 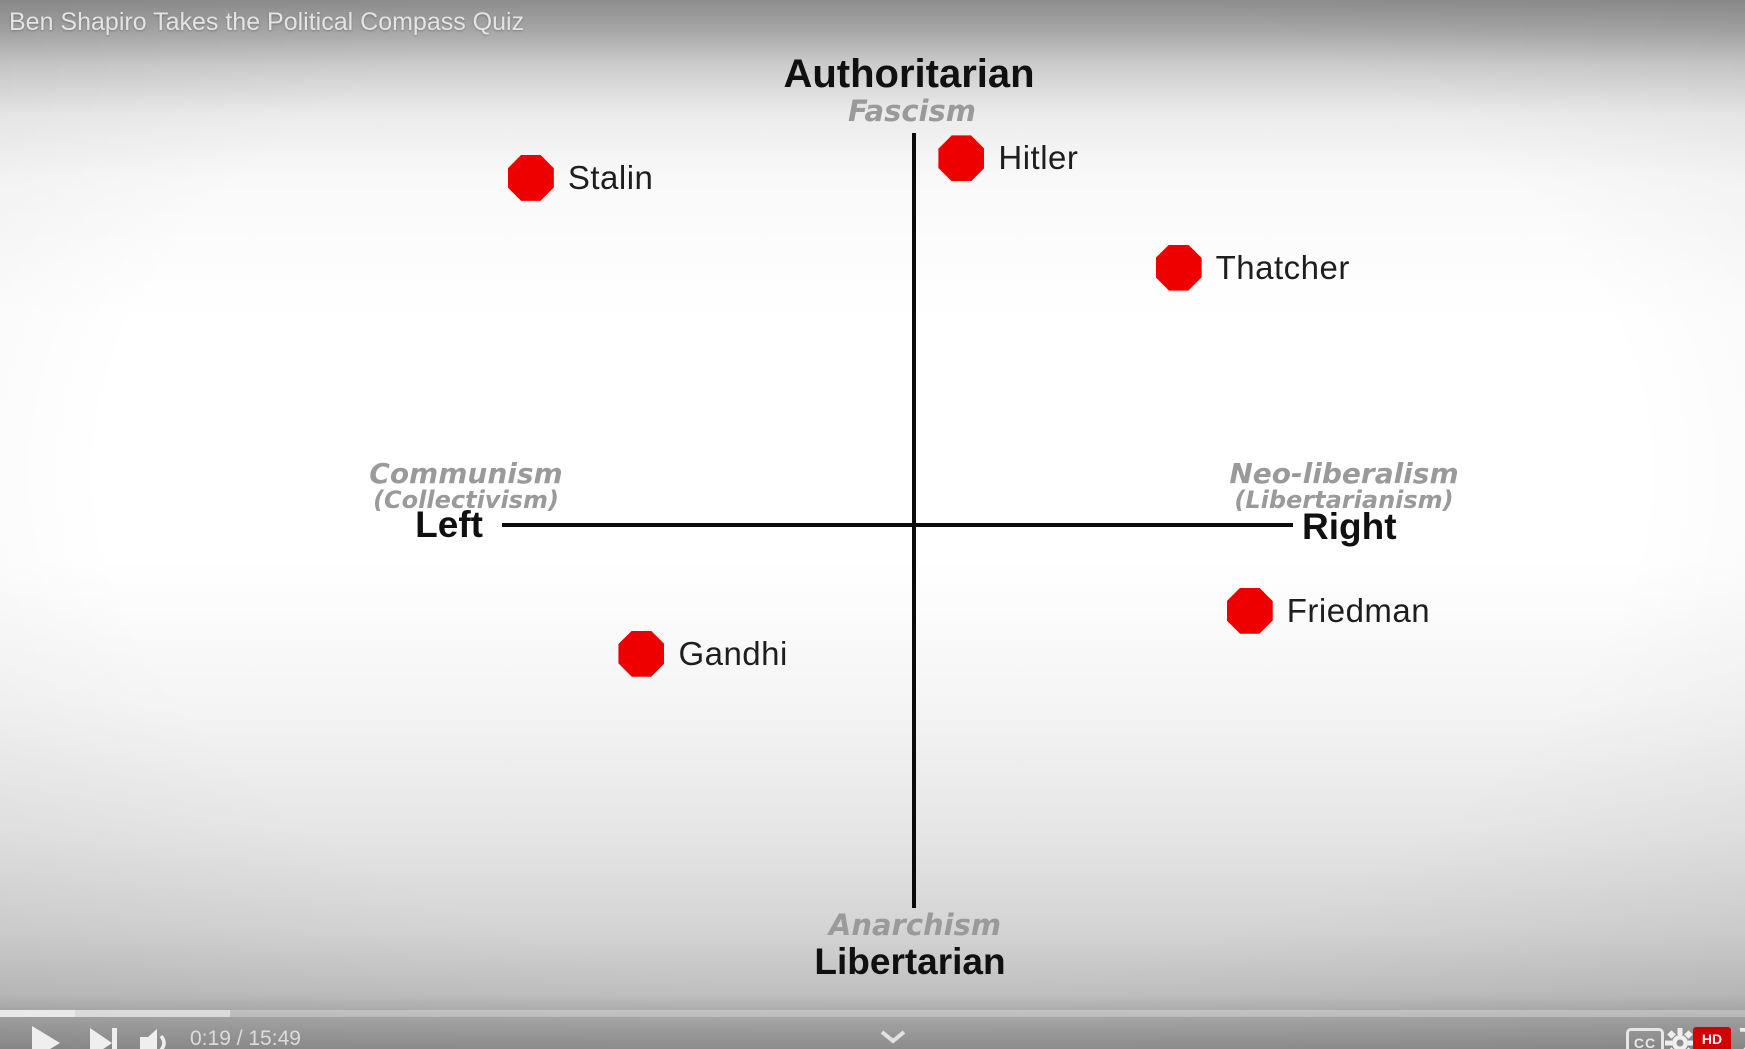 What do you see at coordinates (910, 961) in the screenshot?
I see `axis-label-libertarian: Libertarian` at bounding box center [910, 961].